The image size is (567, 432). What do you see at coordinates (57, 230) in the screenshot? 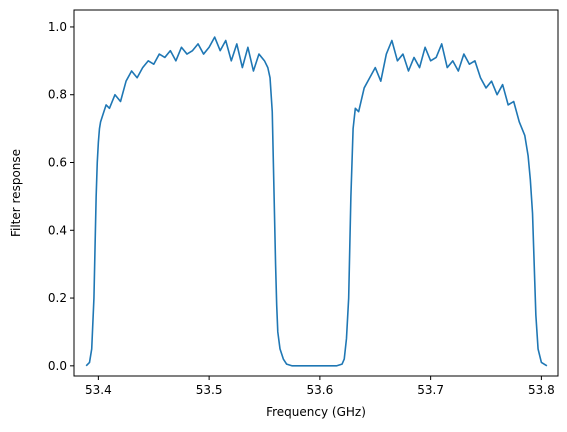
I see `y-tick-label: 0.4` at bounding box center [57, 230].